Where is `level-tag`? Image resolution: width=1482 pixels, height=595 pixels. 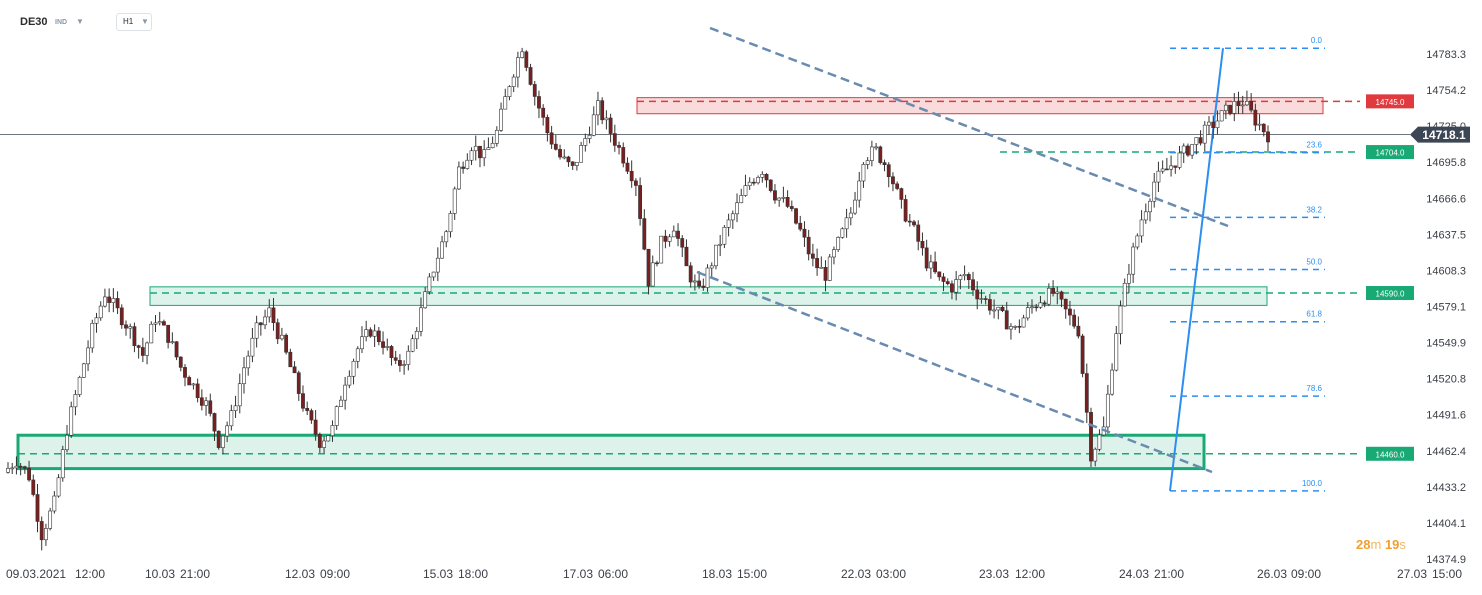
level-tag is located at coordinates (1390, 293).